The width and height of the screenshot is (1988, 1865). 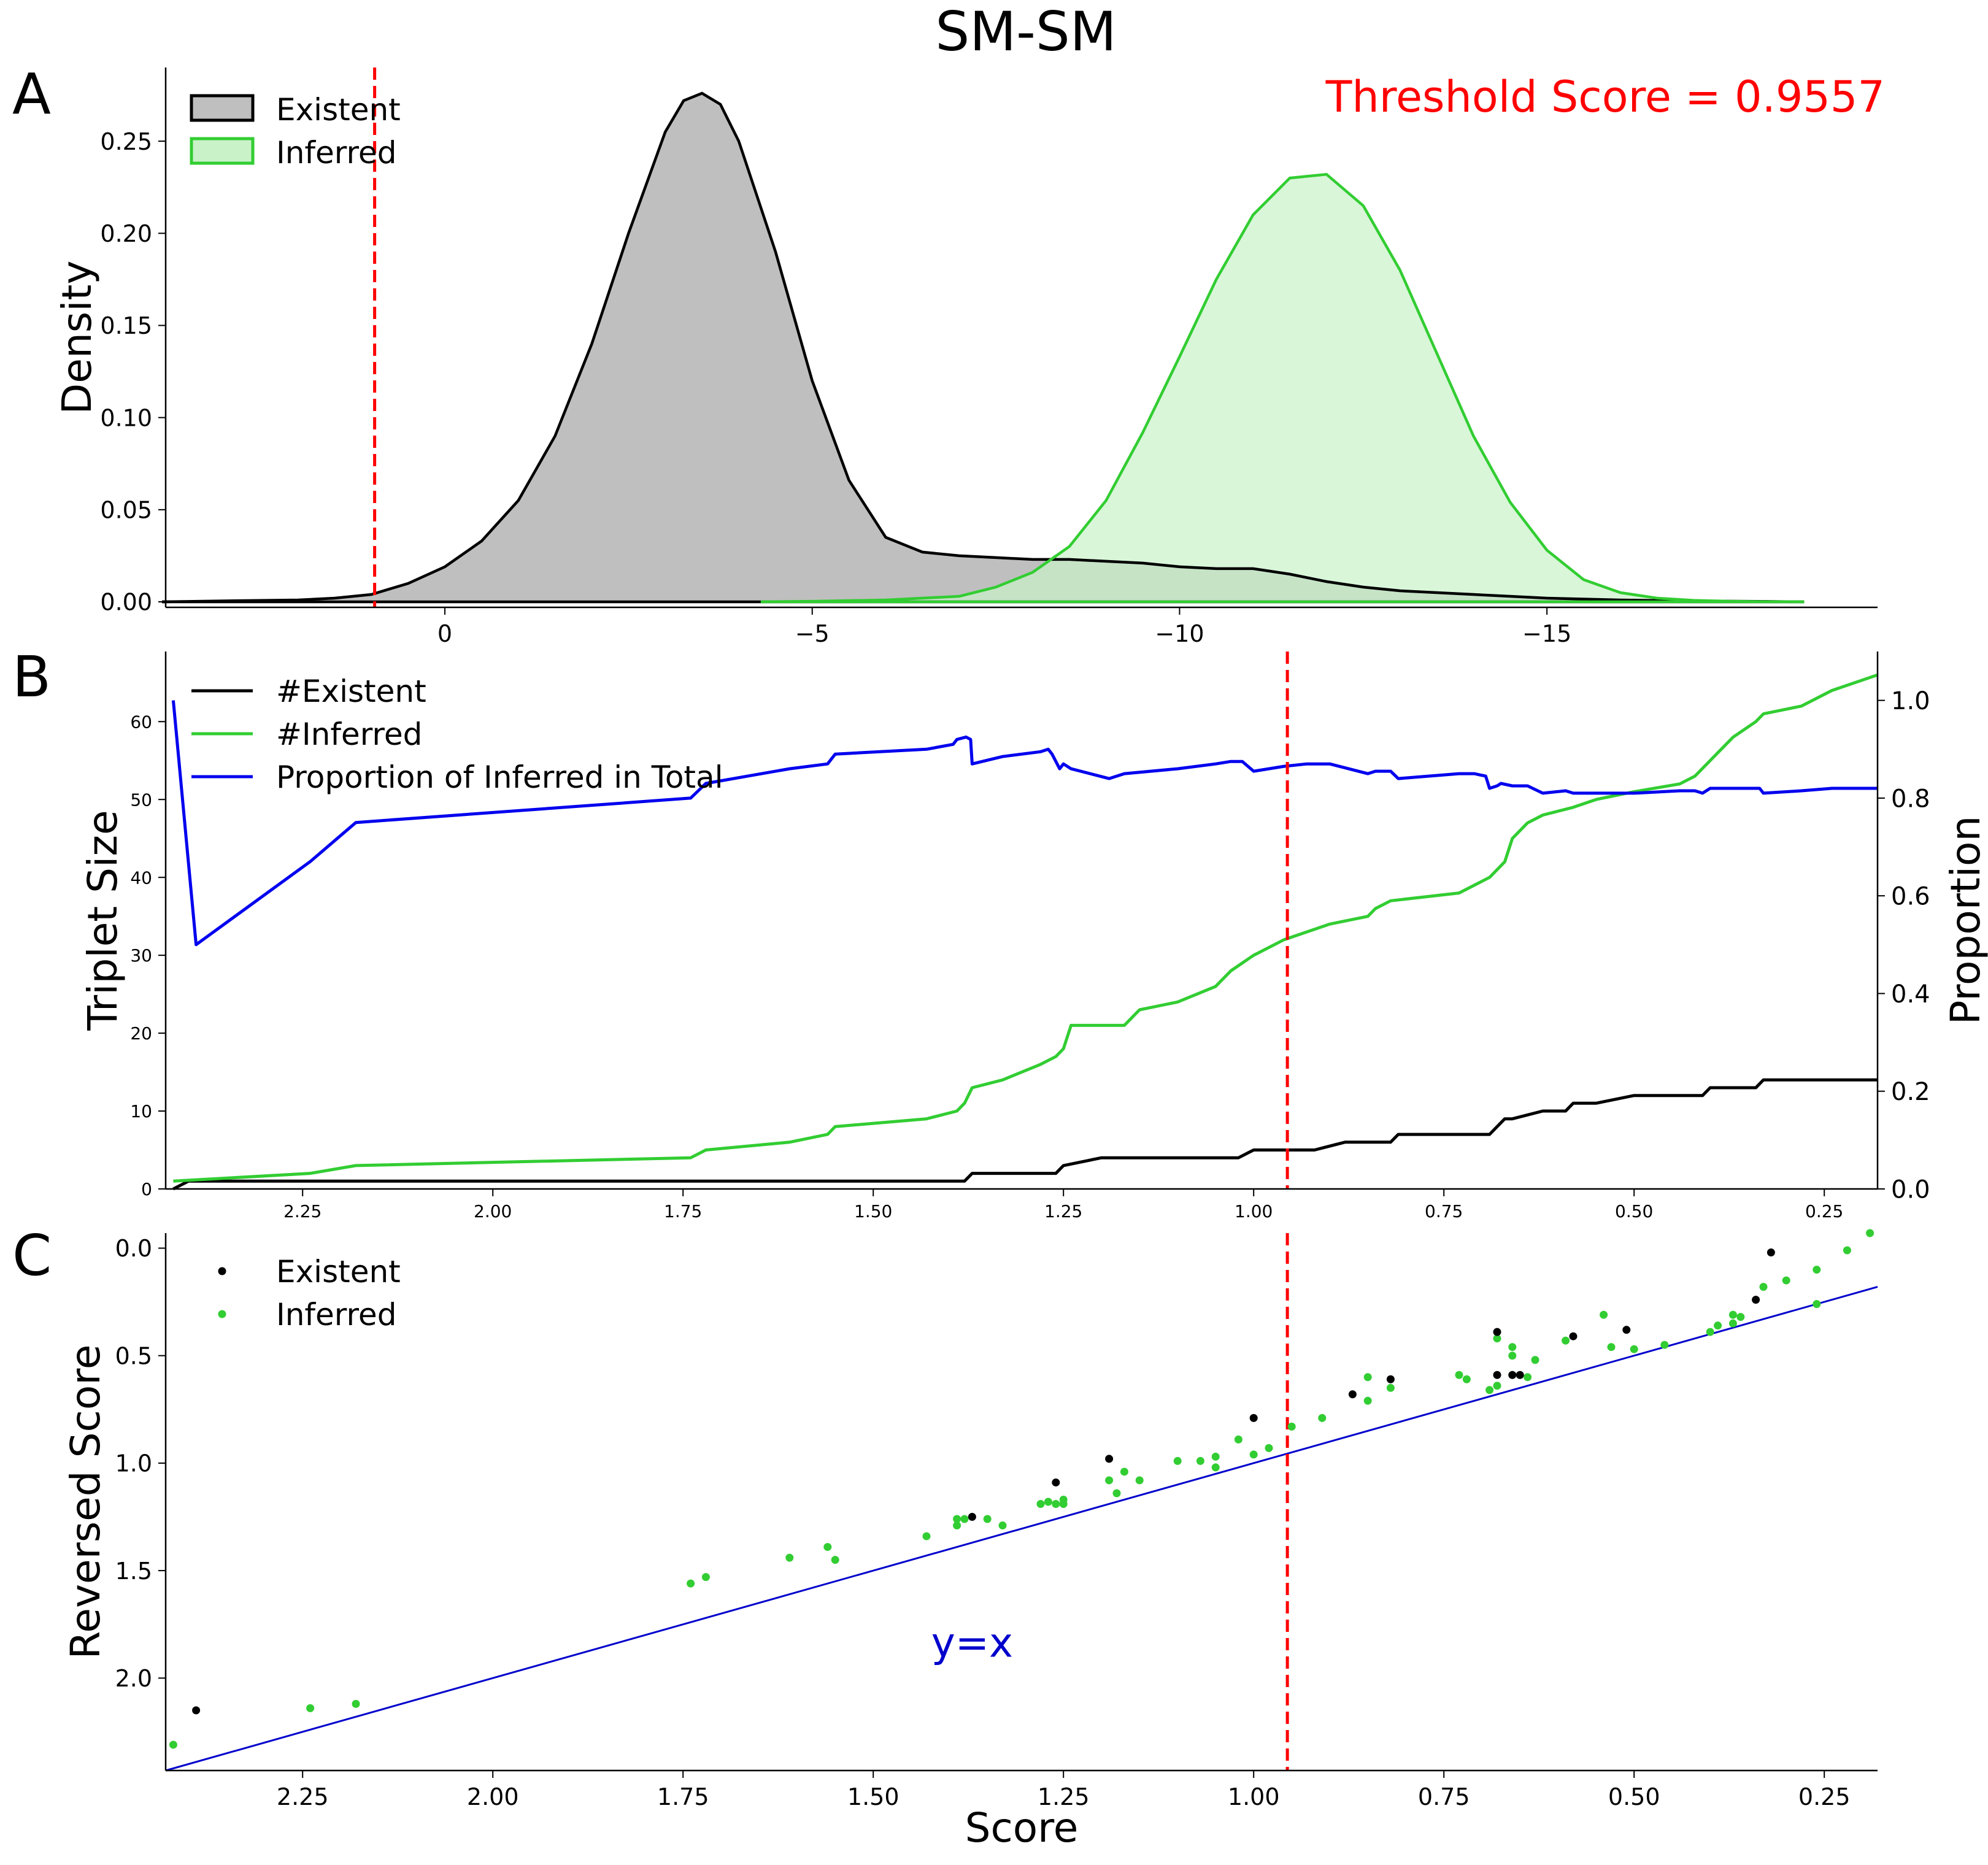 What do you see at coordinates (126, 141) in the screenshot?
I see `y-tick-label: 0.25` at bounding box center [126, 141].